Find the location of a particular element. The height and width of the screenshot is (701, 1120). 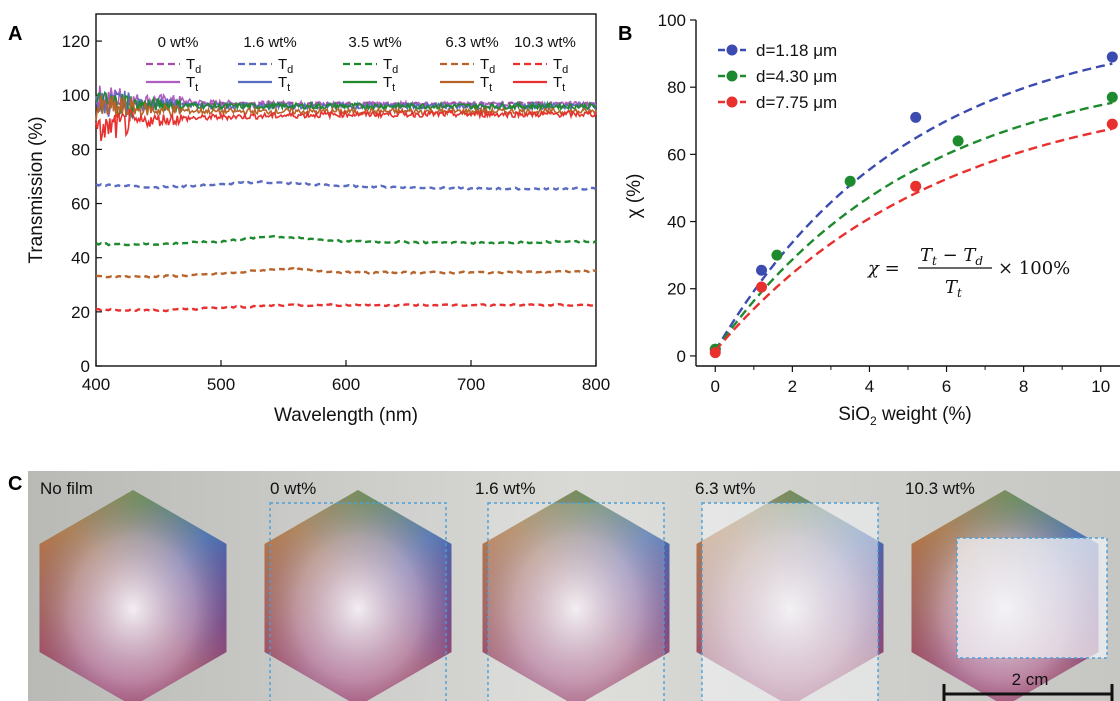

y-tick-label-a: 20 is located at coordinates (80, 312).